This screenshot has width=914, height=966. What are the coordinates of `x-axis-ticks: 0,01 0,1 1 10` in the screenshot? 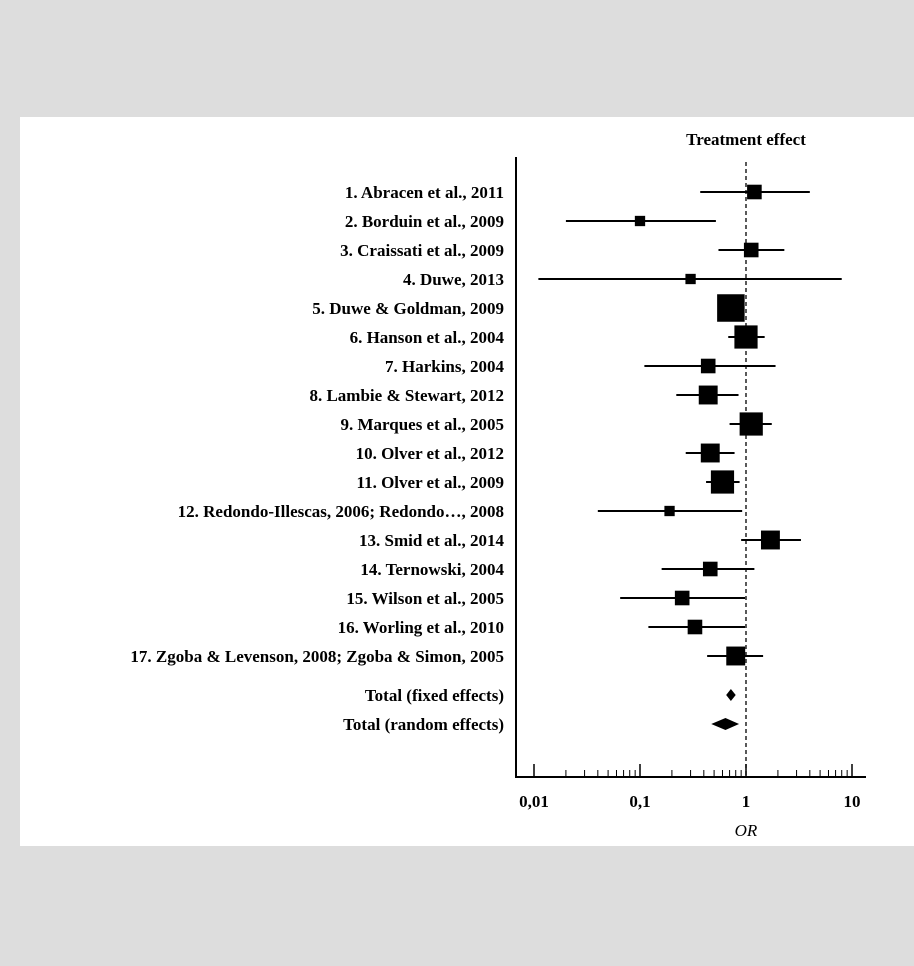 It's located at (690, 787).